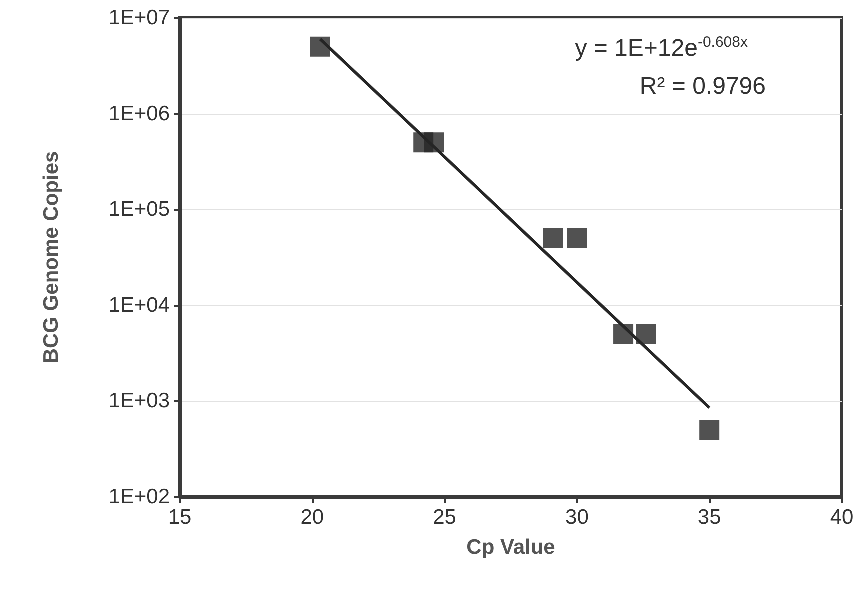 This screenshot has height=590, width=860. Describe the element at coordinates (139, 401) in the screenshot. I see `y-tick-label: 1E+03` at that location.